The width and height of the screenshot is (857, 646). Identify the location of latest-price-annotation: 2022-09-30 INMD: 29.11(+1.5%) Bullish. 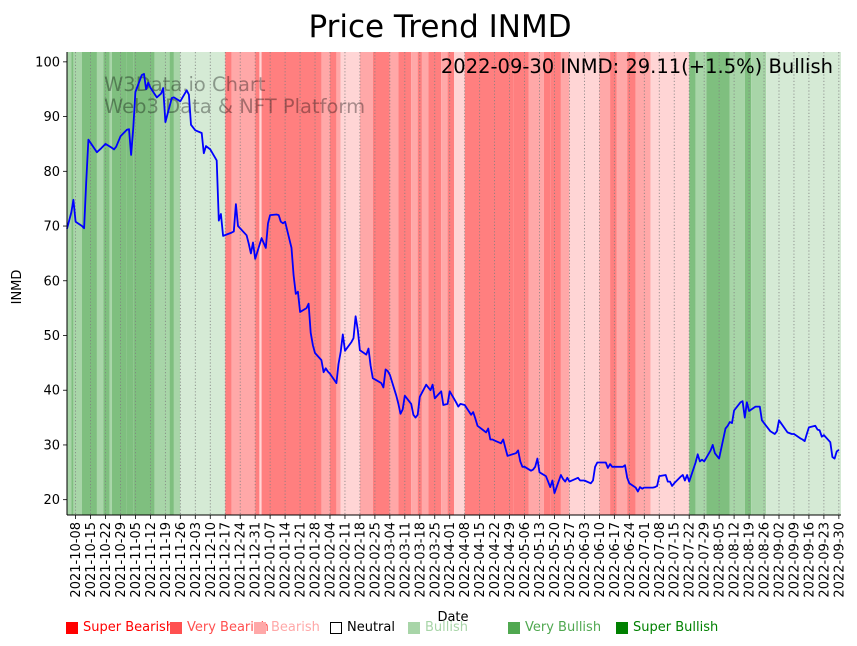
(637, 66).